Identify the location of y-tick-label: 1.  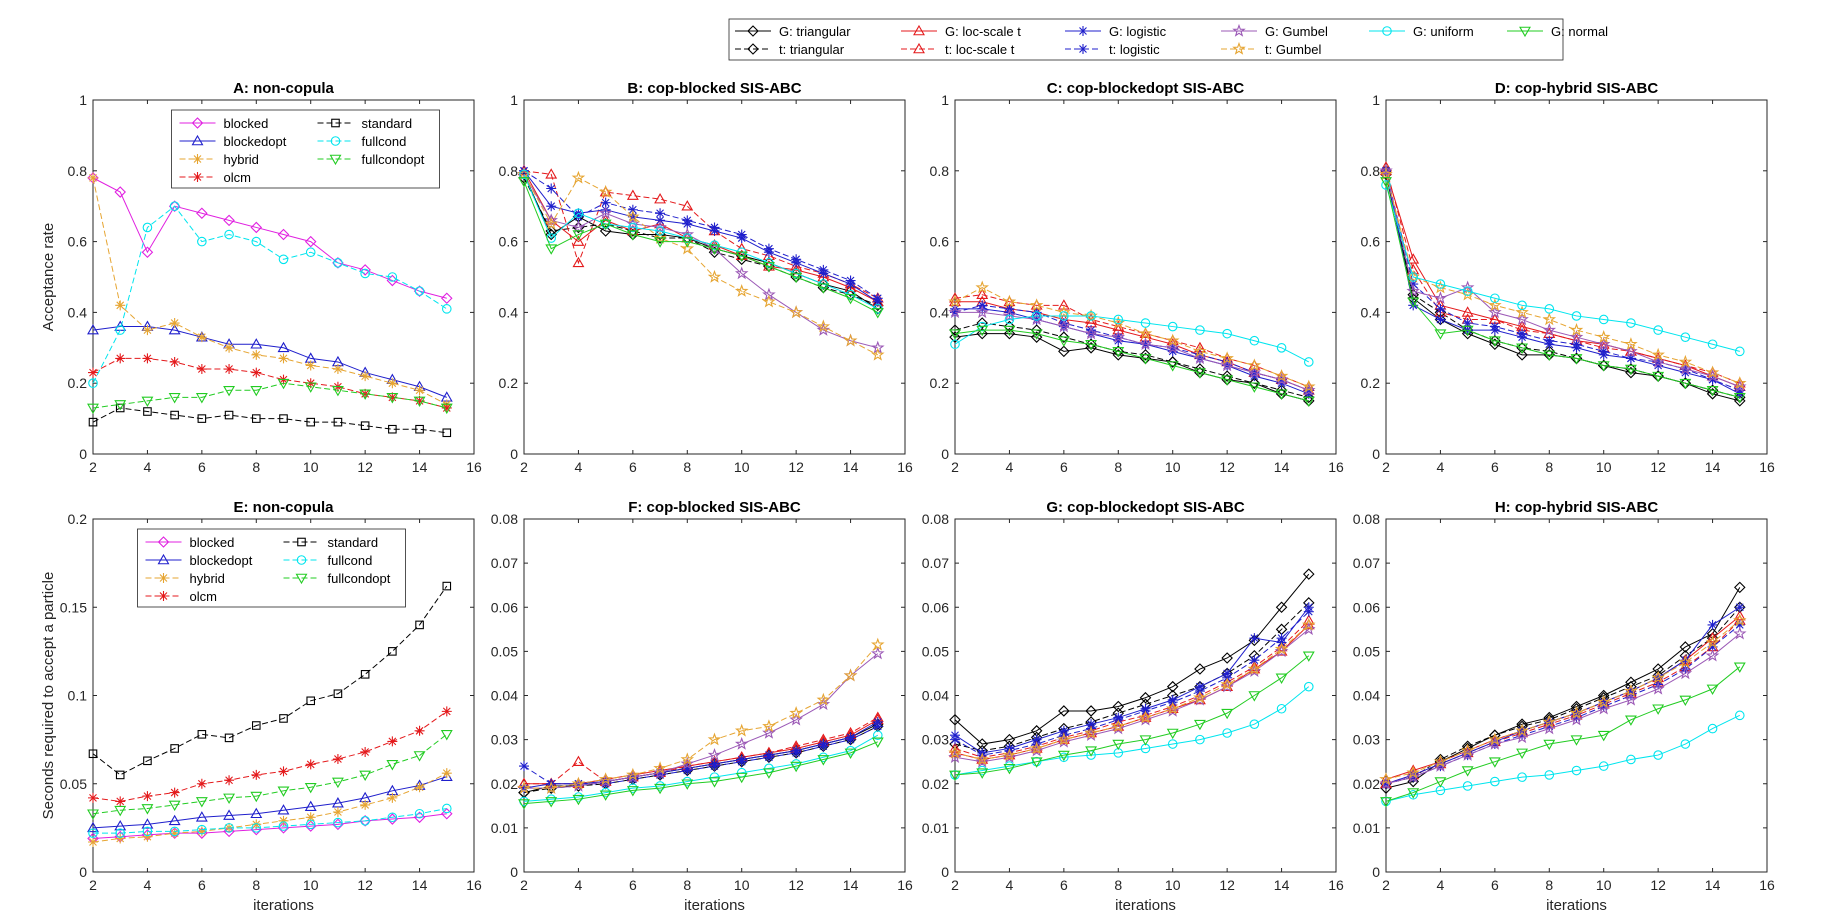
(945, 100).